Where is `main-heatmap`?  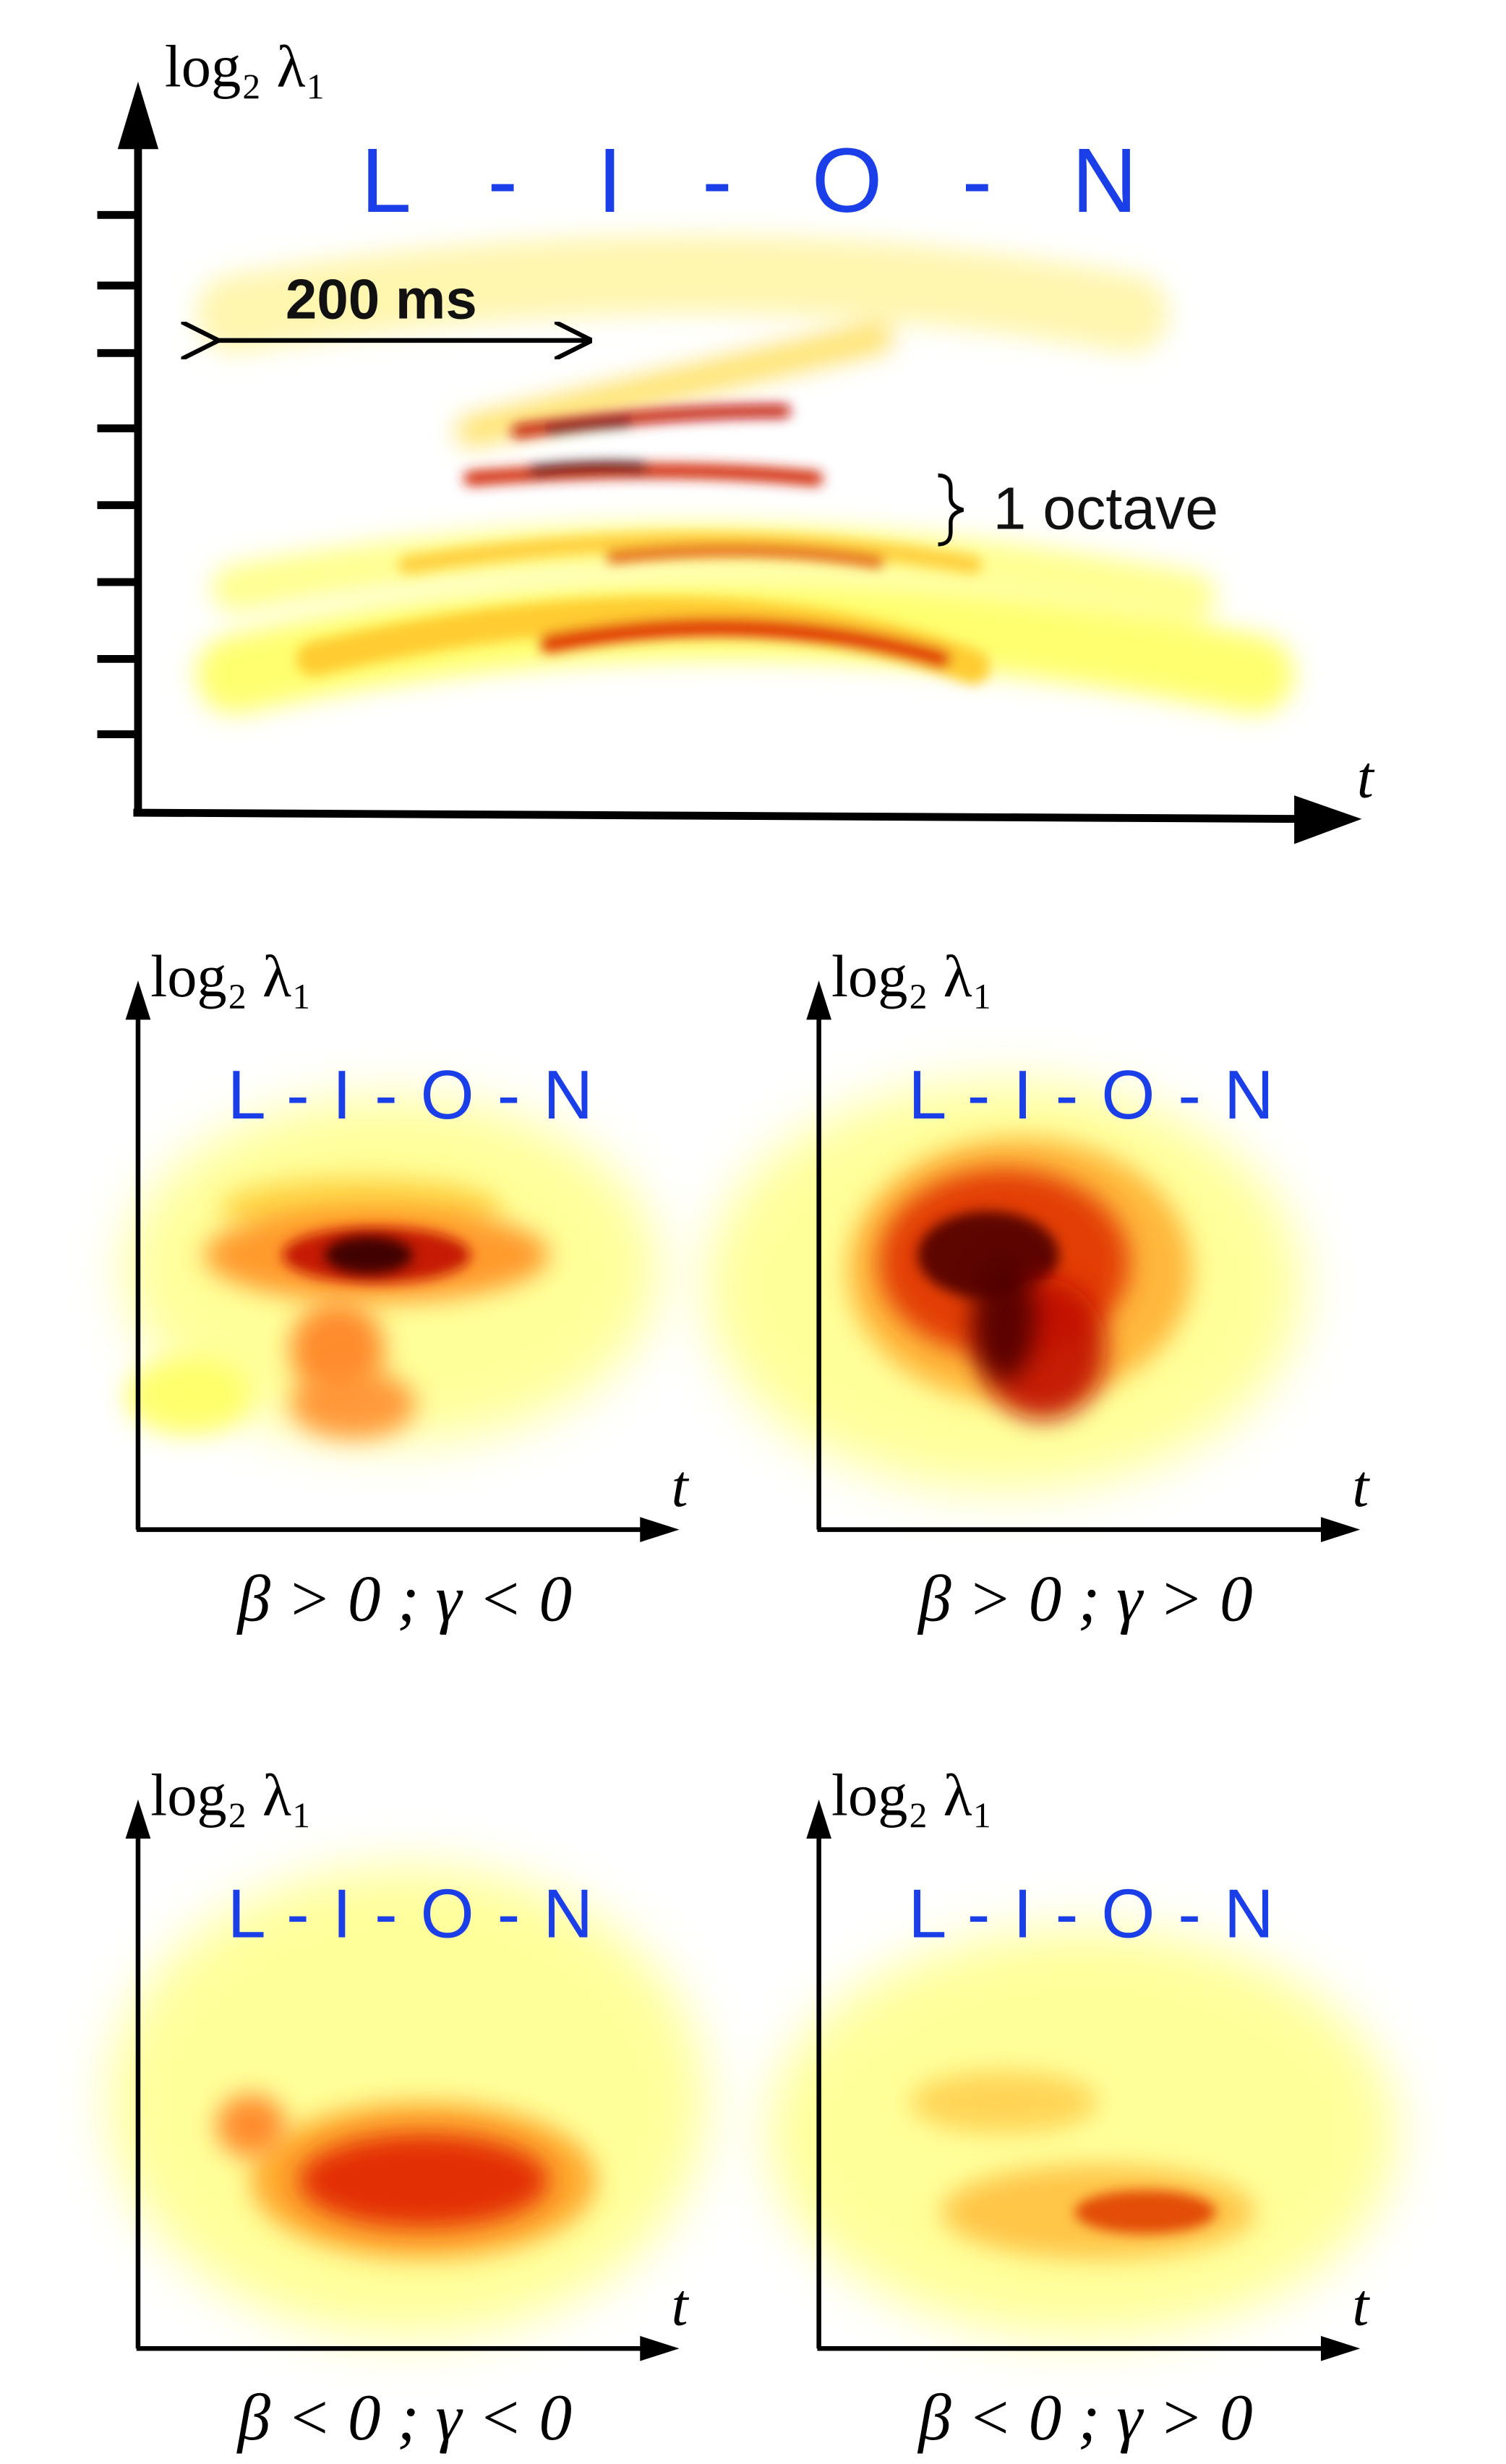
main-heatmap is located at coordinates (746, 474).